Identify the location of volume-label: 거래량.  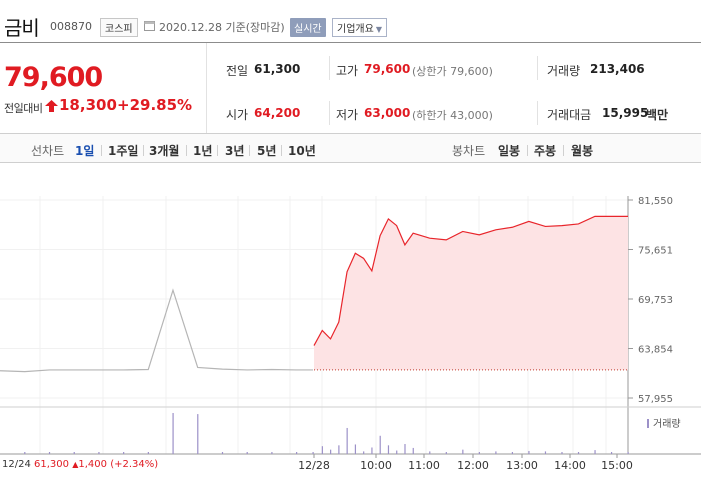
(564, 71).